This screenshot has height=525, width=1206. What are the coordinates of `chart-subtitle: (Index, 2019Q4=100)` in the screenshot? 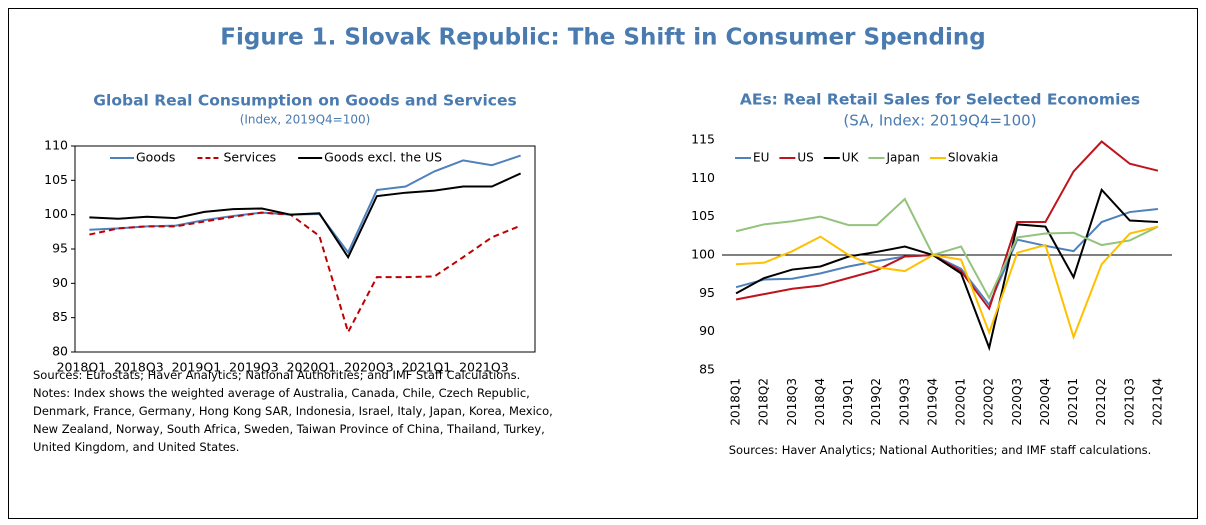 It's located at (305, 120).